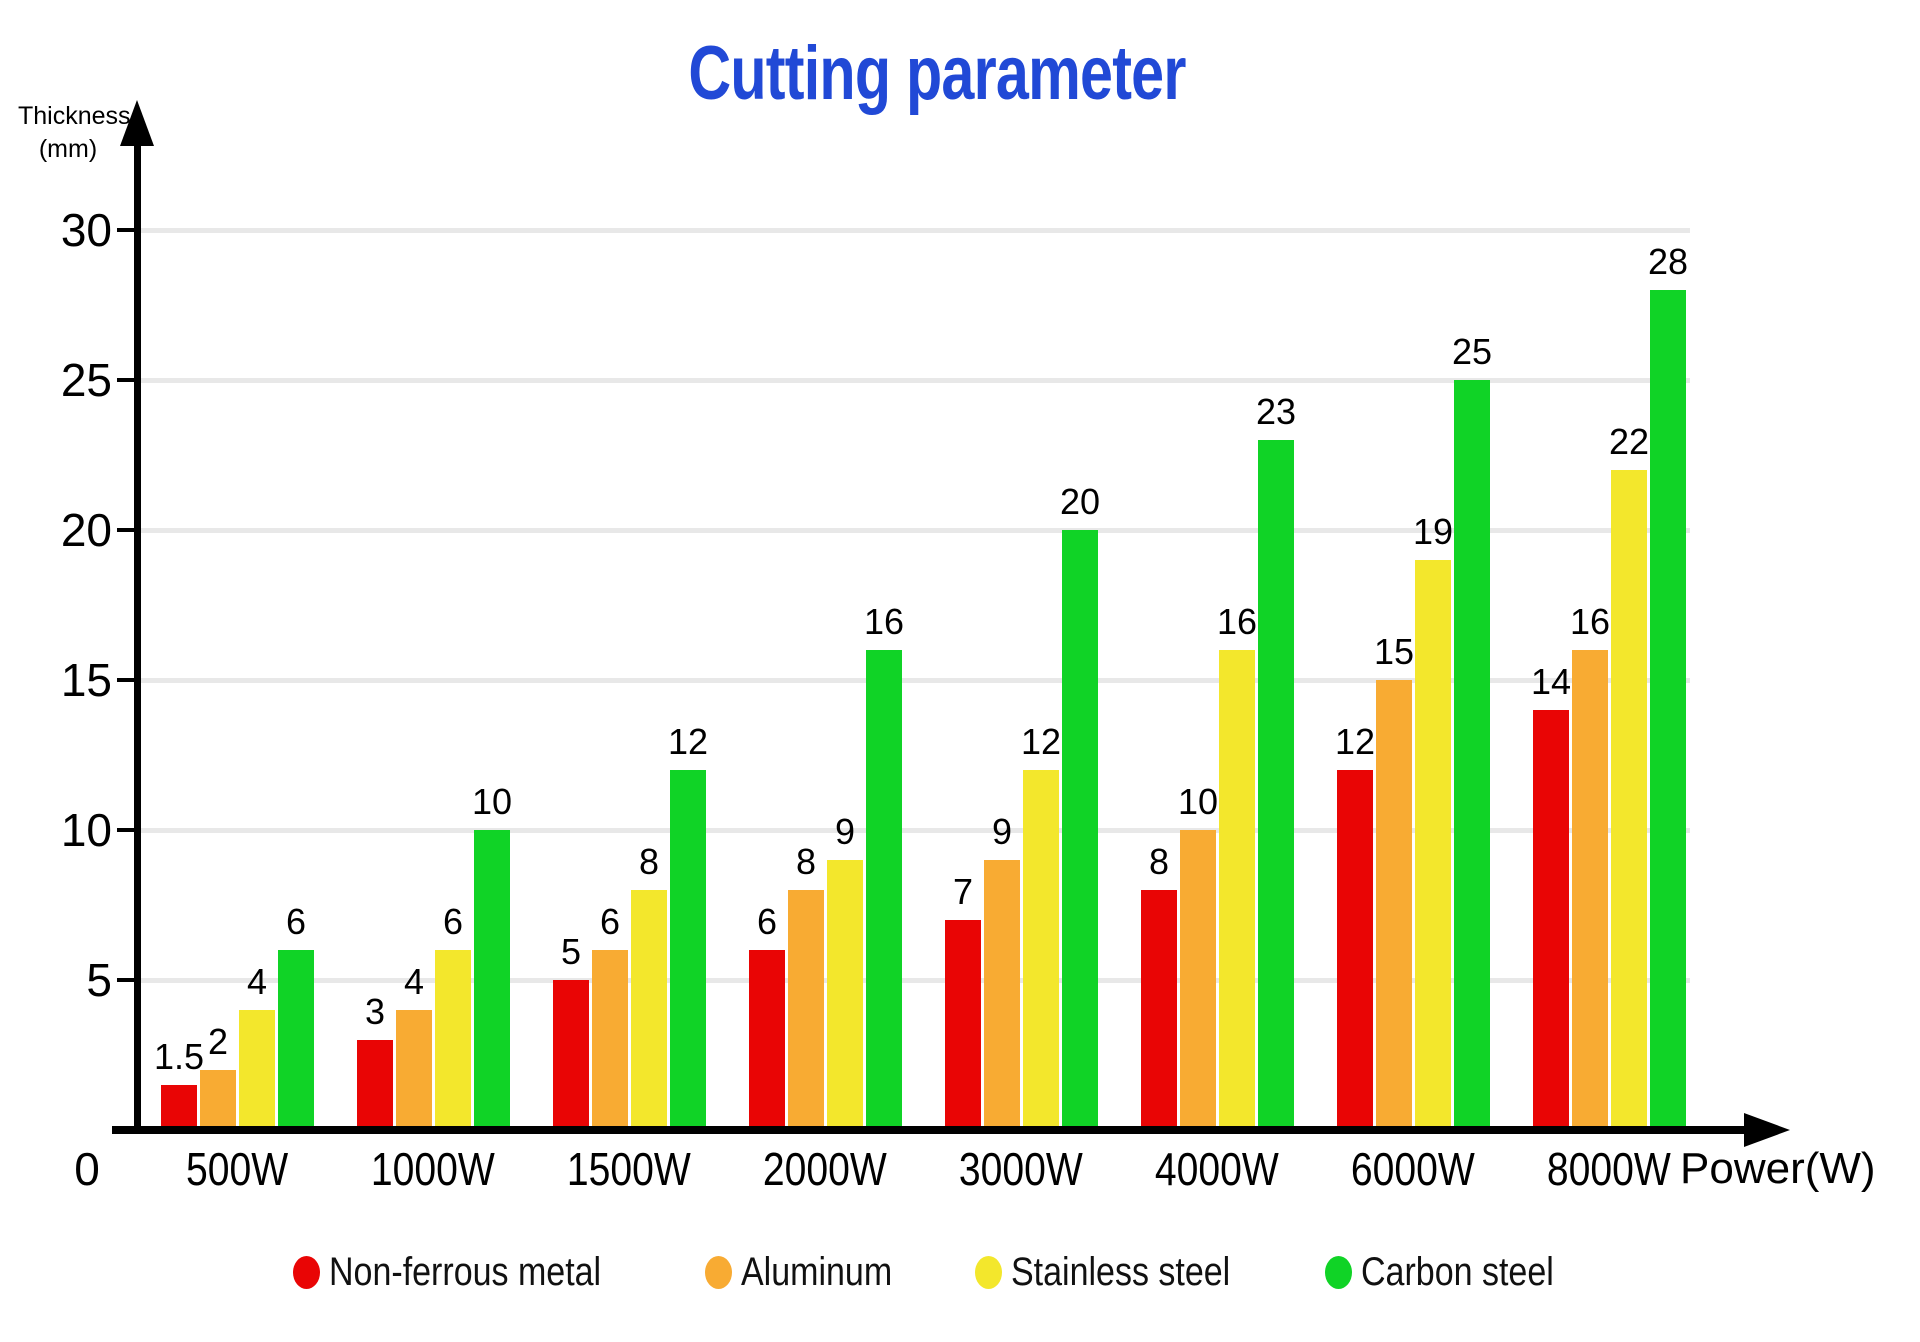 This screenshot has height=1342, width=1920. Describe the element at coordinates (963, 891) in the screenshot. I see `bar-value-label: 7` at that location.